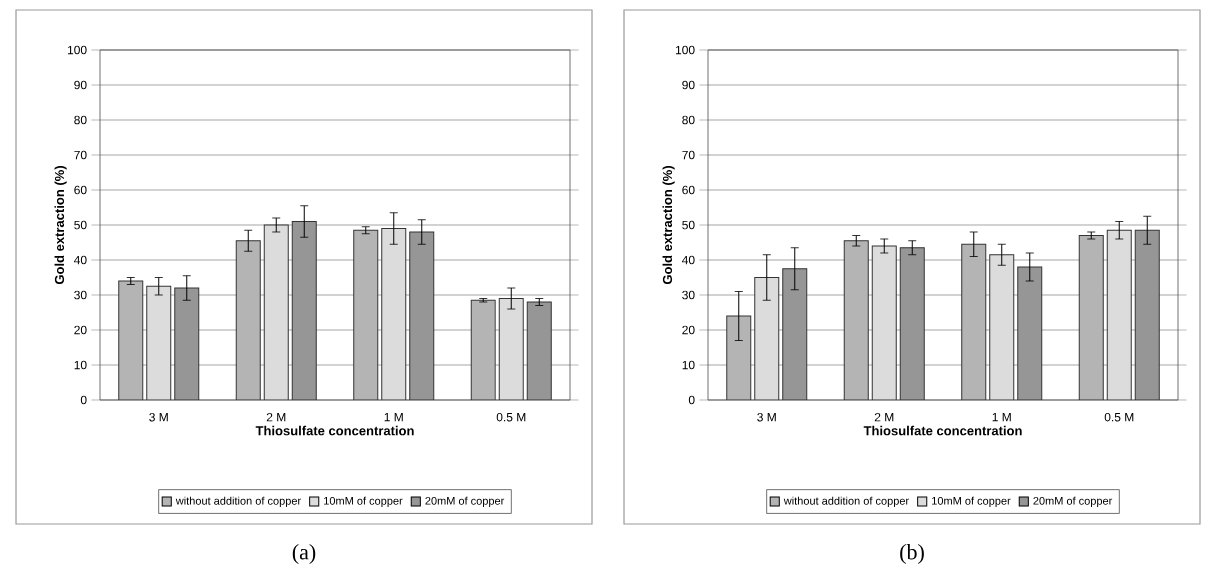 This screenshot has height=580, width=1216. Describe the element at coordinates (912, 554) in the screenshot. I see `text: (b)` at that location.